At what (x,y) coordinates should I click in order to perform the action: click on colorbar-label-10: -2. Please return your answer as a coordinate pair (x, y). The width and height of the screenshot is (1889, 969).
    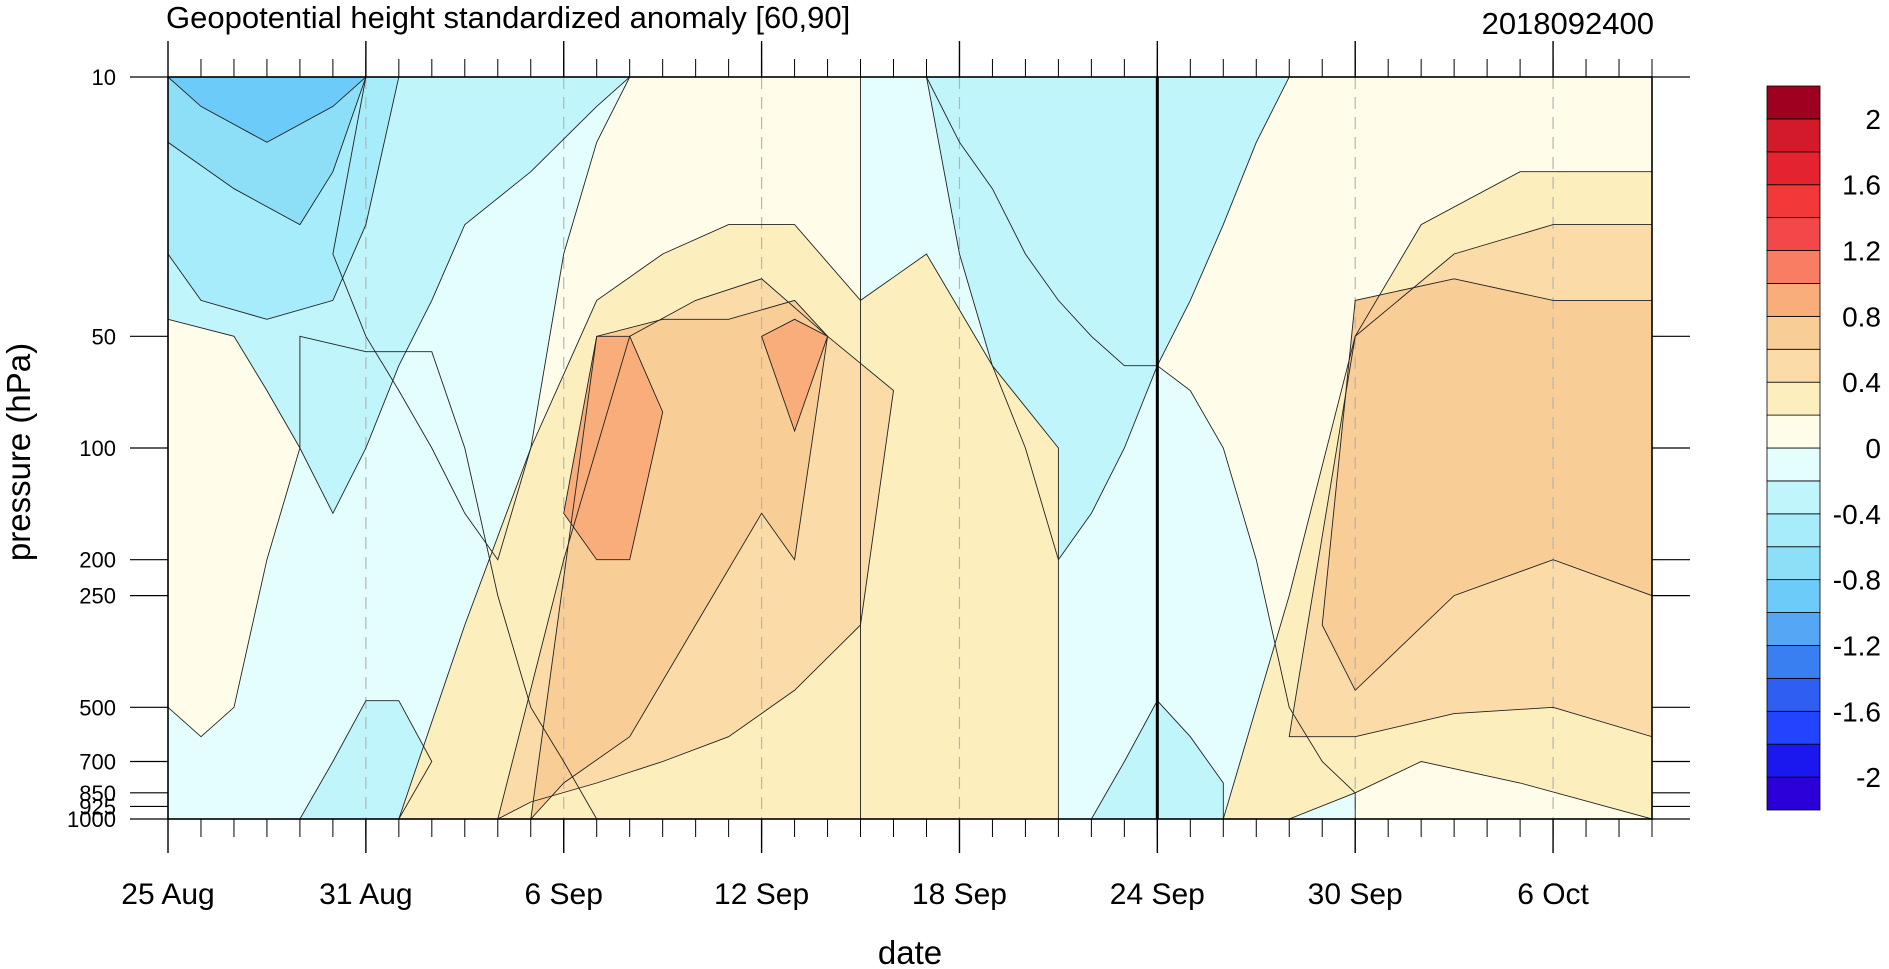
    Looking at the image, I should click on (1868, 777).